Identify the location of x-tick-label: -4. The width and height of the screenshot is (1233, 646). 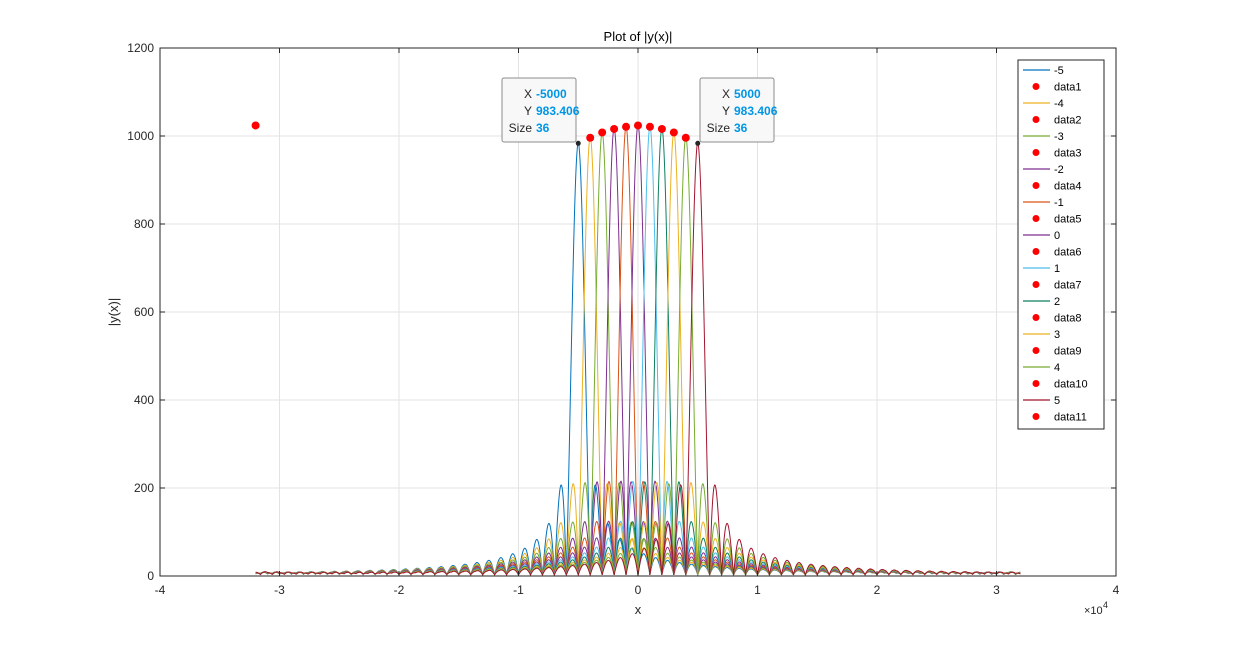
(160, 590).